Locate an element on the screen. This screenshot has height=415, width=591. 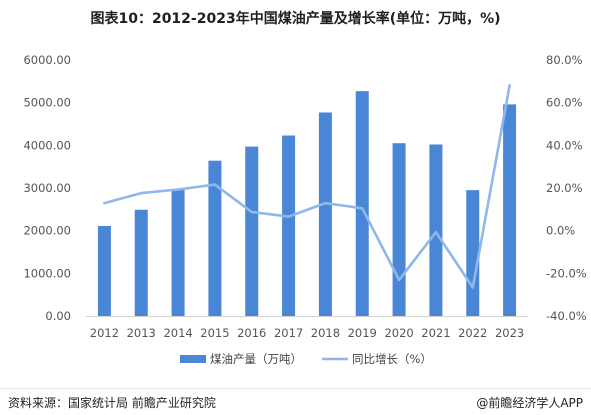
bar-2016 is located at coordinates (252, 231).